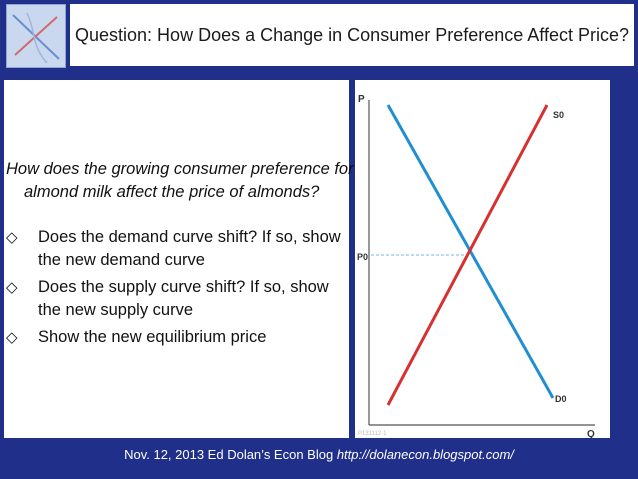 This screenshot has width=638, height=479. I want to click on footer-url-link: http://dolanecon.blogspot.com/, so click(425, 454).